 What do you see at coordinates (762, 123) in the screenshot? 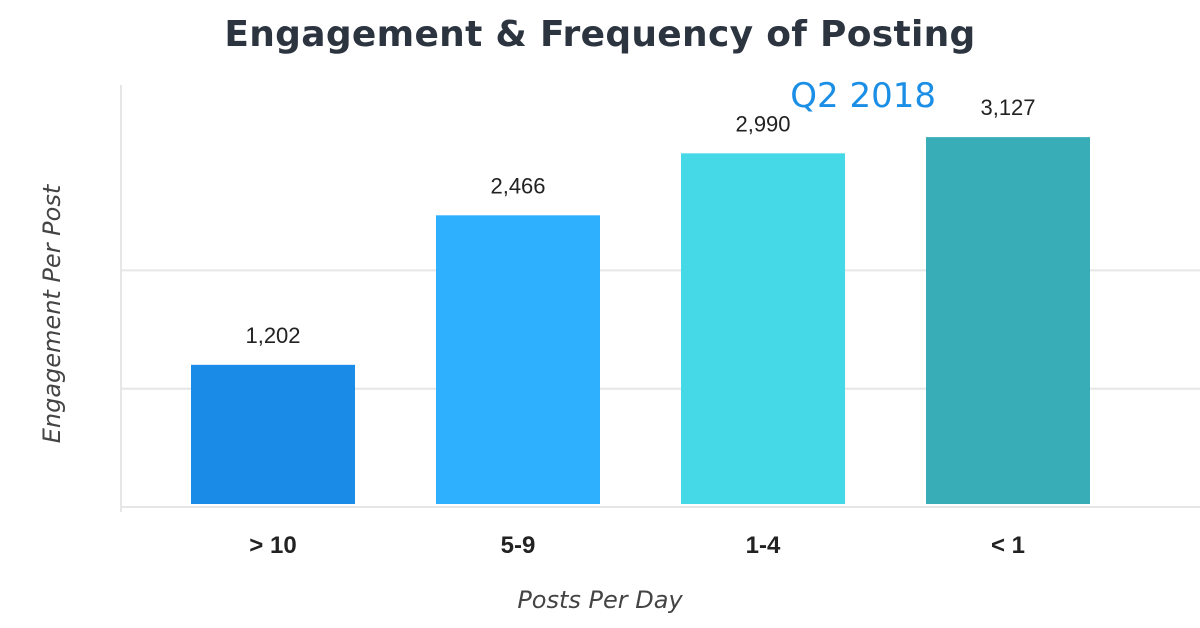
I see `bar-value-label: 2,990` at bounding box center [762, 123].